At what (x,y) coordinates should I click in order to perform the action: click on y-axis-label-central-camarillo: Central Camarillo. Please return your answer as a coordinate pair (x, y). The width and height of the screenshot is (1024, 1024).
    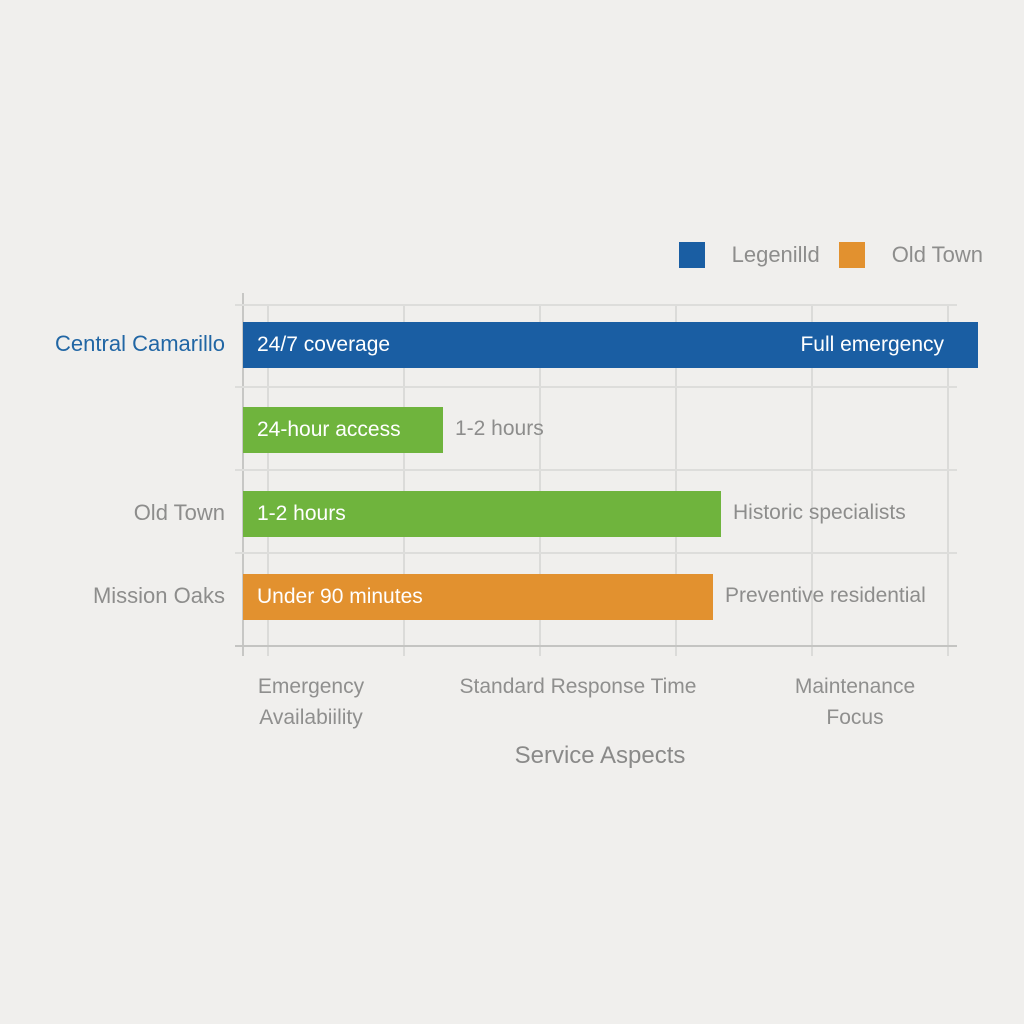
    Looking at the image, I should click on (140, 343).